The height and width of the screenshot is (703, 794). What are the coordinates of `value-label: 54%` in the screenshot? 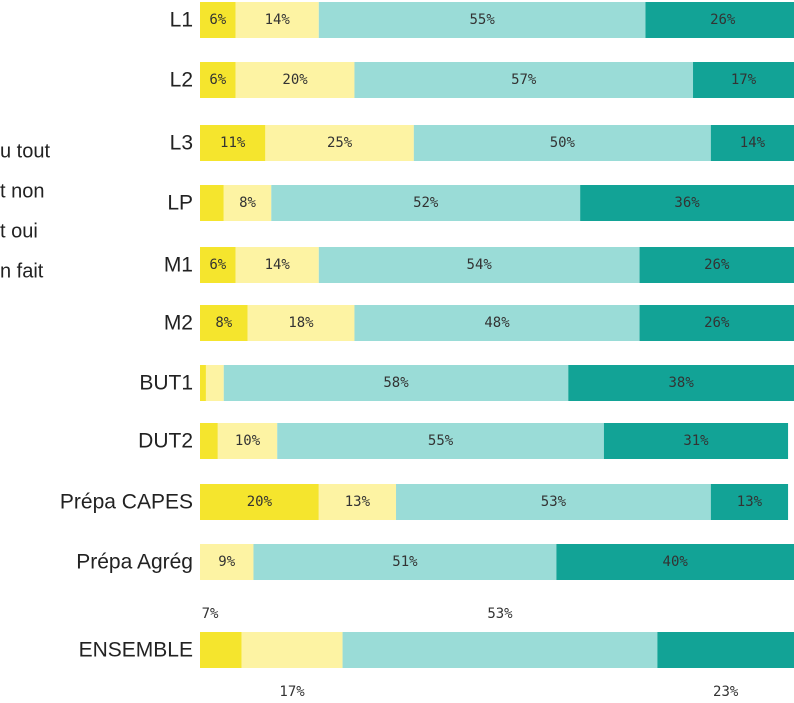 It's located at (480, 265).